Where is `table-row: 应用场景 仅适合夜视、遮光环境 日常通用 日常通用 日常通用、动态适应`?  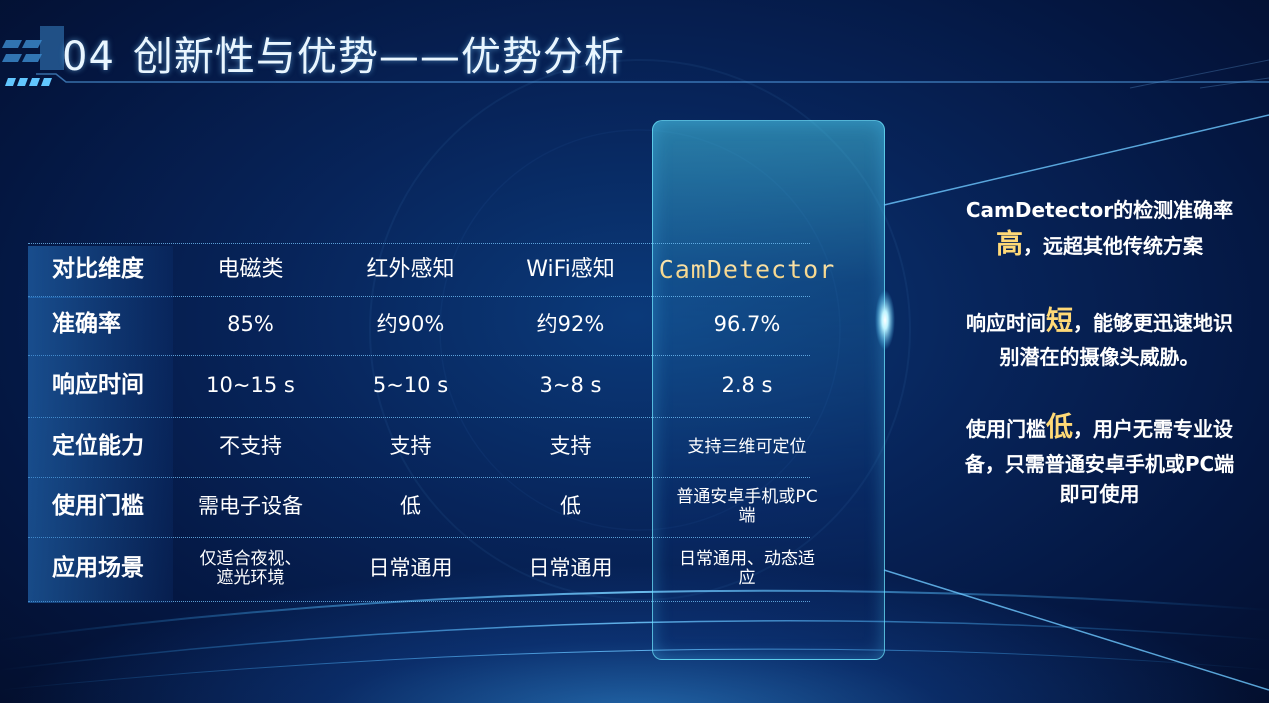
table-row: 应用场景 仅适合夜视、遮光环境 日常通用 日常通用 日常通用、动态适应 is located at coordinates (421, 570).